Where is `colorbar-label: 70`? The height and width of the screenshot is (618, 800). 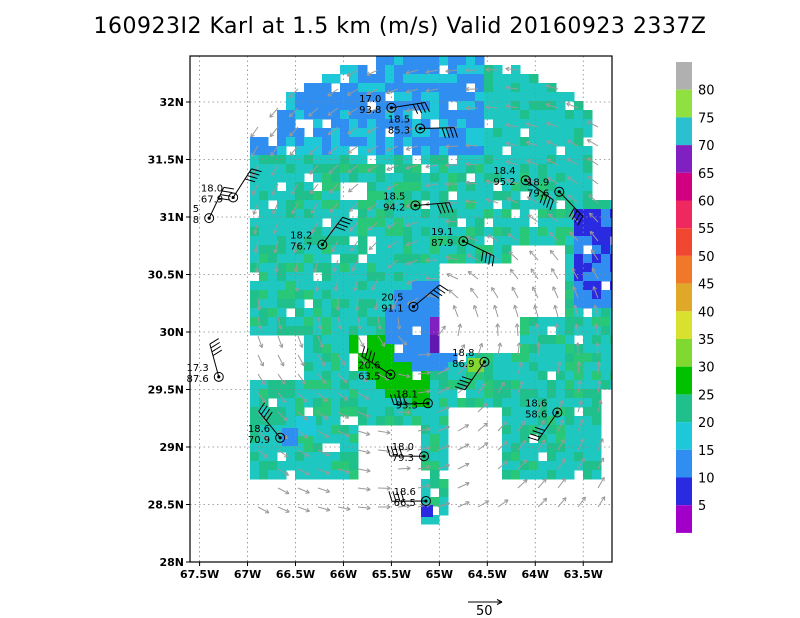
colorbar-label: 70 is located at coordinates (706, 146).